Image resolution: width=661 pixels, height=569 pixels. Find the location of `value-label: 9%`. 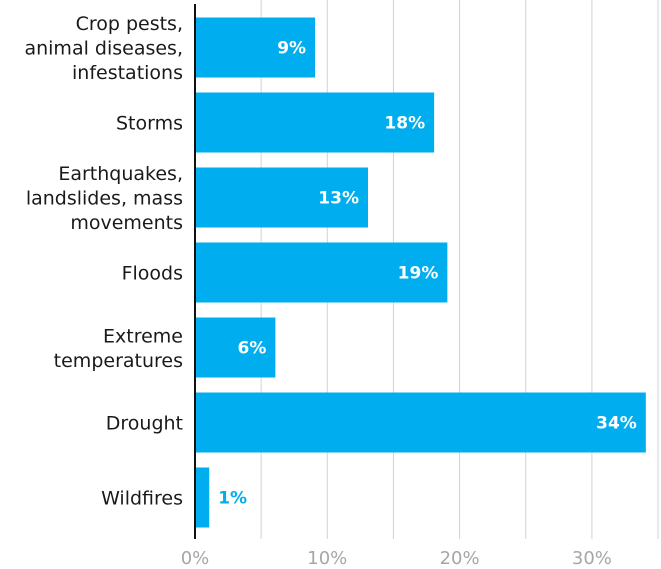

value-label: 9% is located at coordinates (291, 49).